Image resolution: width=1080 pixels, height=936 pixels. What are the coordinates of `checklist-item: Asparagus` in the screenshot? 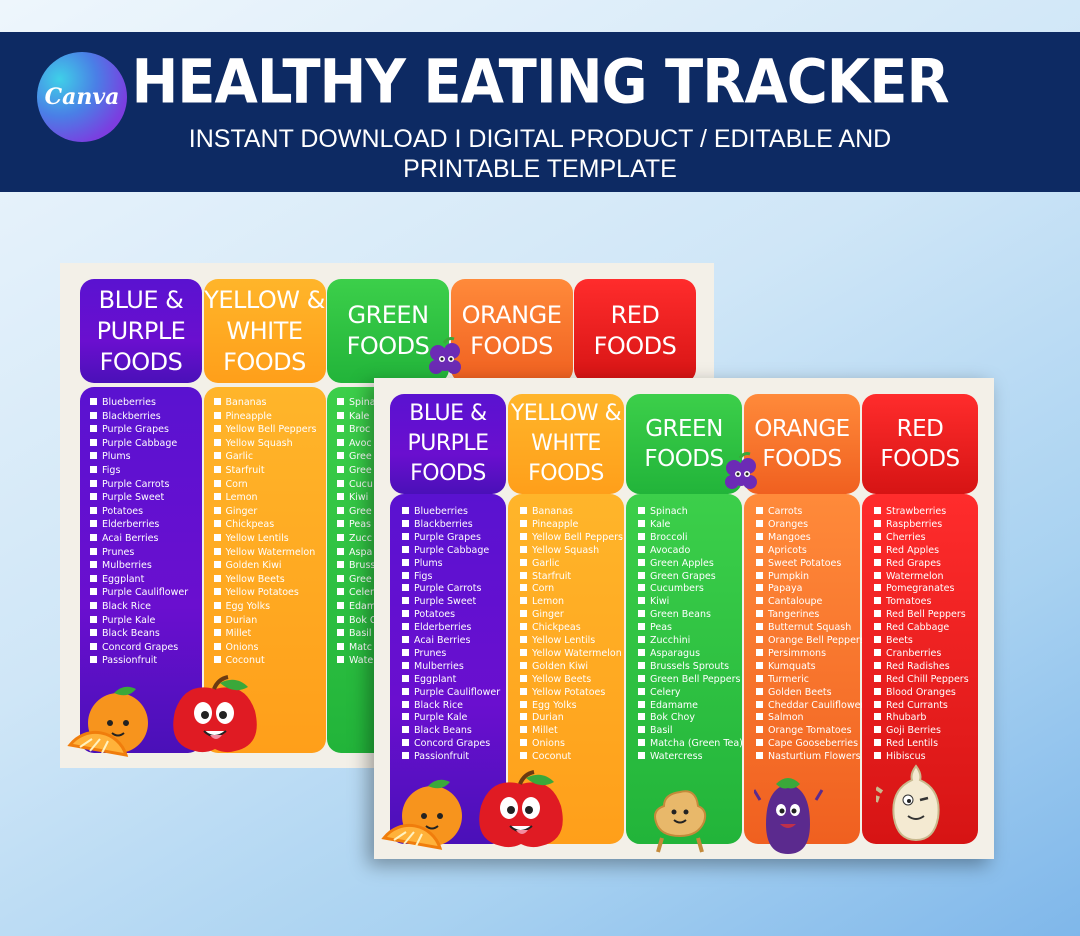 It's located at (669, 653).